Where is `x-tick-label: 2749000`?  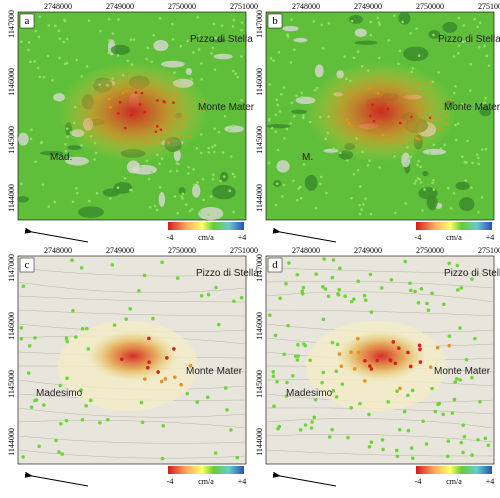 x-tick-label: 2749000 is located at coordinates (368, 250).